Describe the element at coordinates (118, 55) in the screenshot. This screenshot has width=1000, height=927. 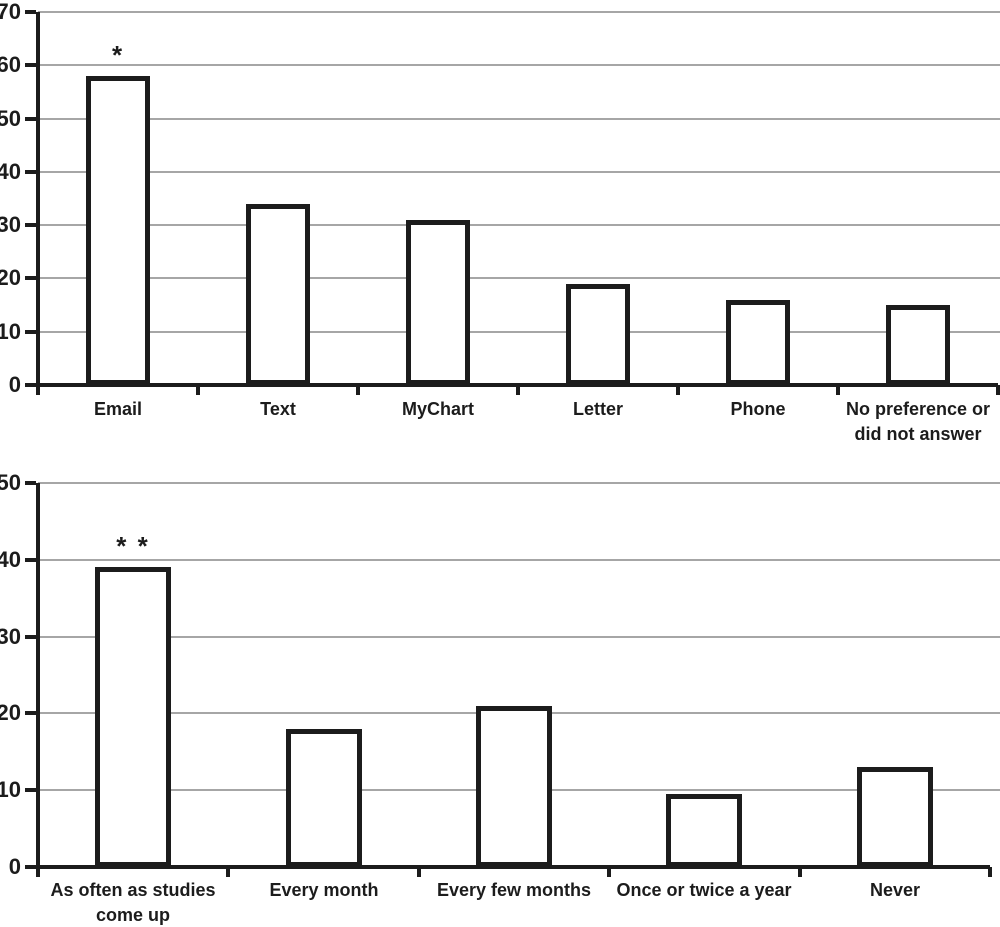
I see `significance-asterisk: *` at that location.